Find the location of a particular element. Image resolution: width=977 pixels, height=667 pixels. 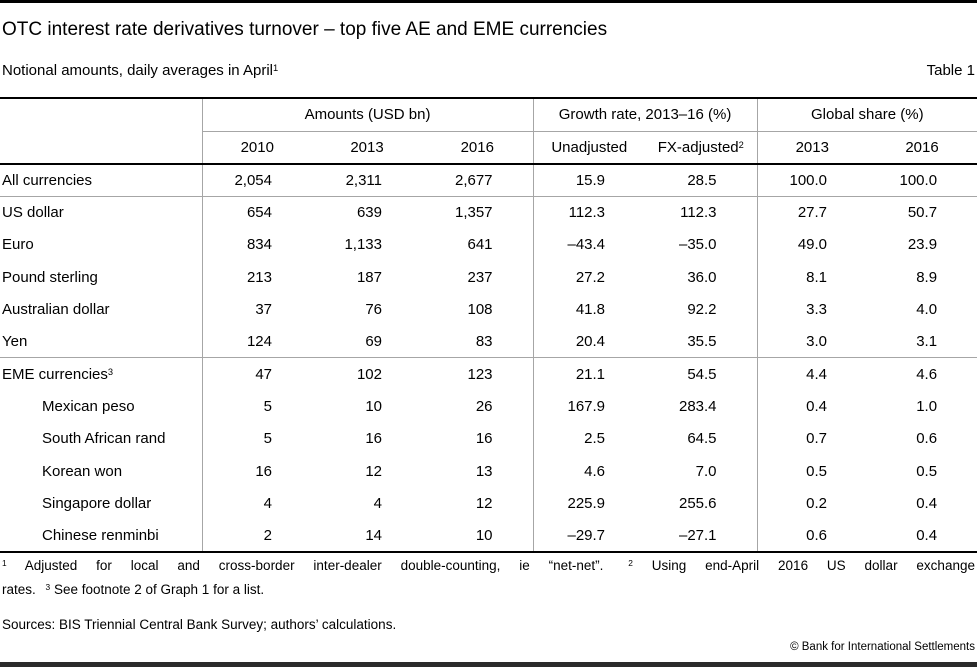

cell: 4.4 is located at coordinates (817, 374).